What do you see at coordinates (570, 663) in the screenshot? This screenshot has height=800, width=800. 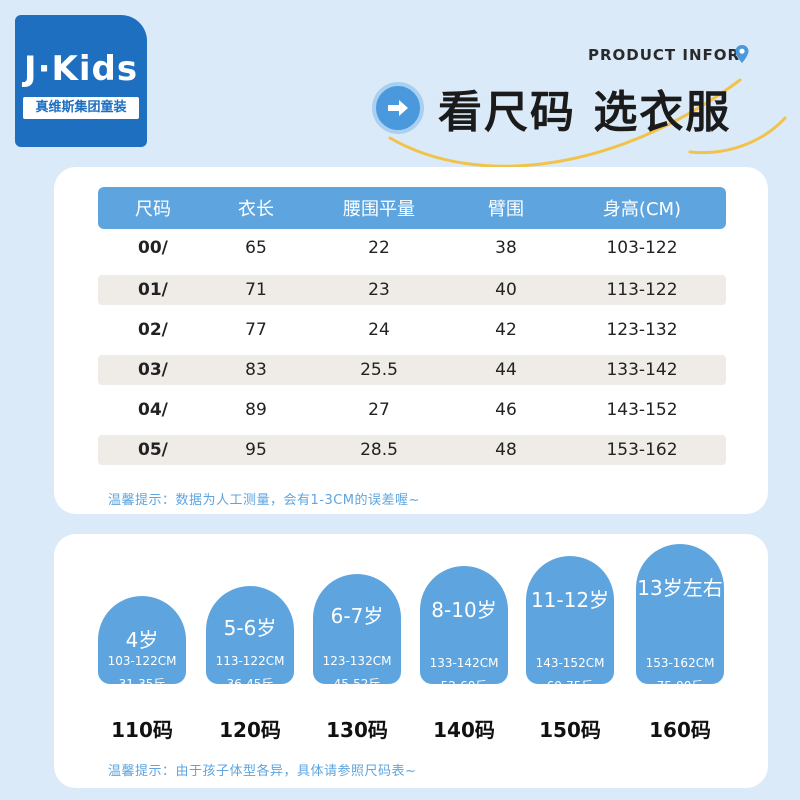 I see `height-range: 143-152CM` at bounding box center [570, 663].